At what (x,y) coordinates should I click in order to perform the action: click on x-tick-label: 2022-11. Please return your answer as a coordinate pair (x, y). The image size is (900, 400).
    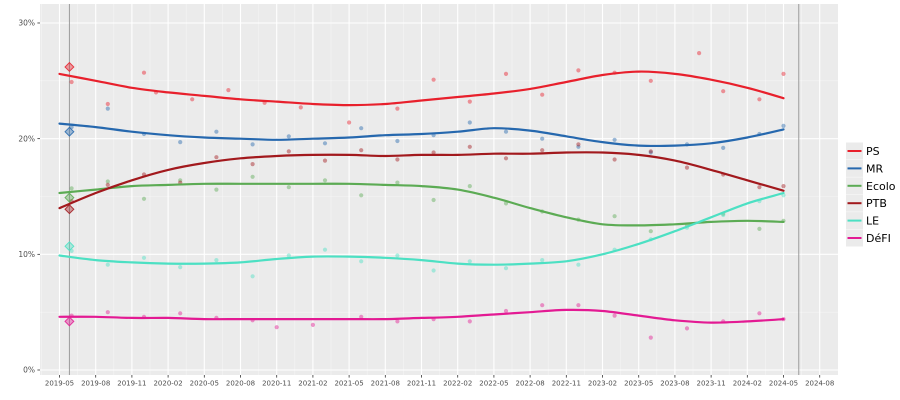
    Looking at the image, I should click on (566, 384).